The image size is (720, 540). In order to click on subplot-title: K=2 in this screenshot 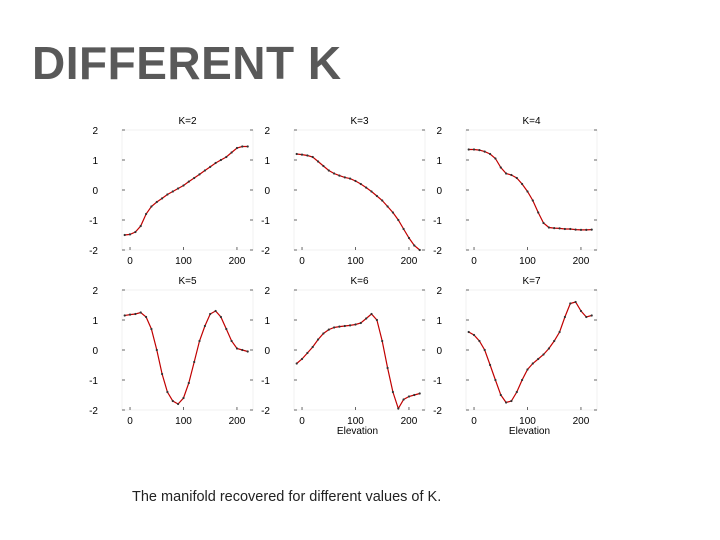, I will do `click(187, 121)`.